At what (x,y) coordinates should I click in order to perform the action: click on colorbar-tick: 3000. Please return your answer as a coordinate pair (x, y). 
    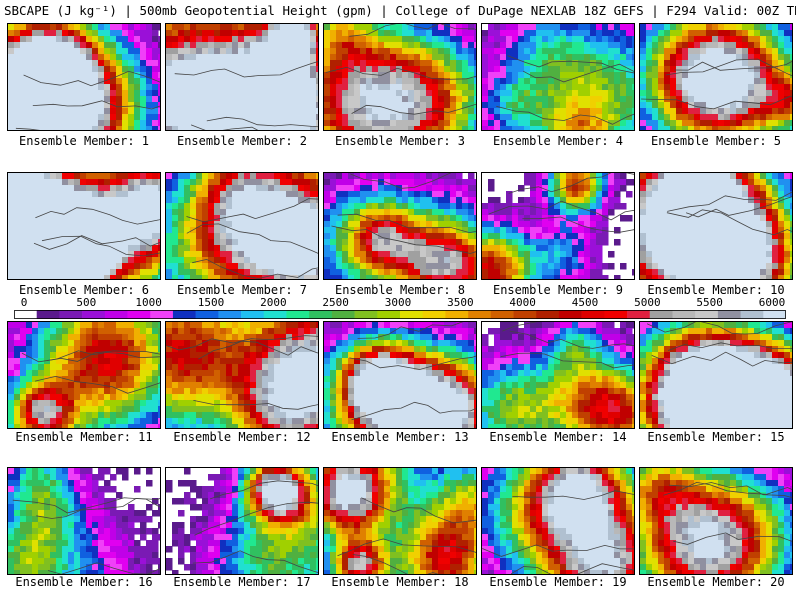
    Looking at the image, I should click on (398, 302).